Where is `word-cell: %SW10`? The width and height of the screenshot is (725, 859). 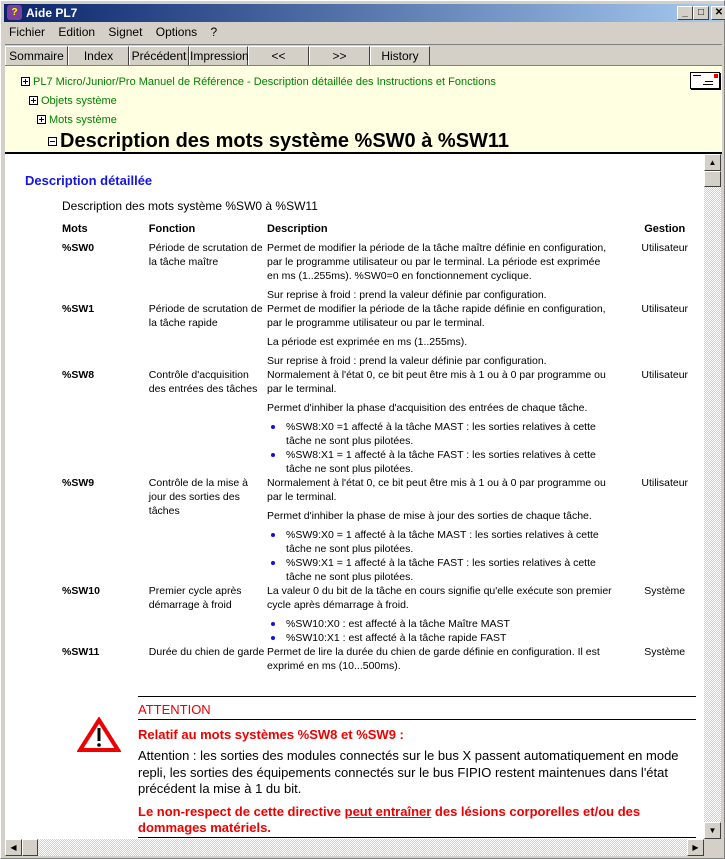 word-cell: %SW10 is located at coordinates (81, 591).